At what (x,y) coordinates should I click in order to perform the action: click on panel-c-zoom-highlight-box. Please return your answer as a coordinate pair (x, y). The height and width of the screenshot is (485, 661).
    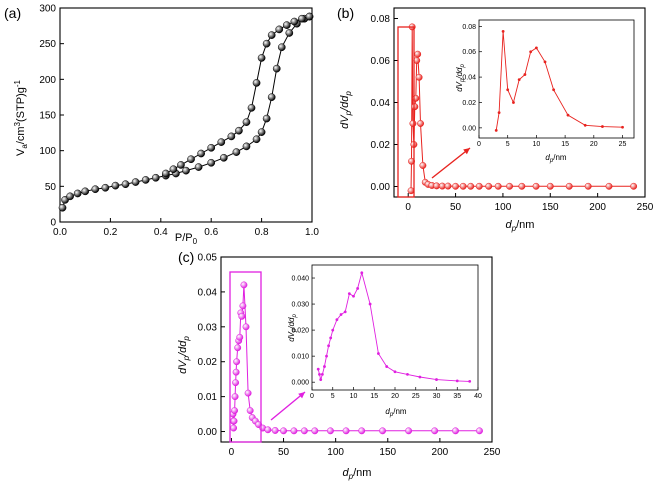
    Looking at the image, I should click on (245, 357).